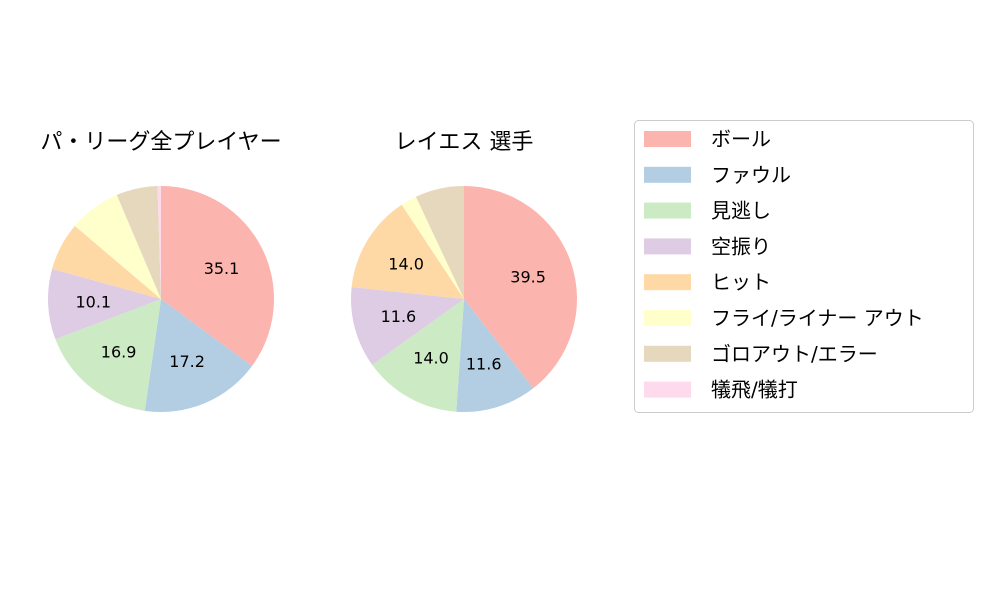  What do you see at coordinates (817, 318) in the screenshot?
I see `legend-label-5: フライ/ライナー アウト` at bounding box center [817, 318].